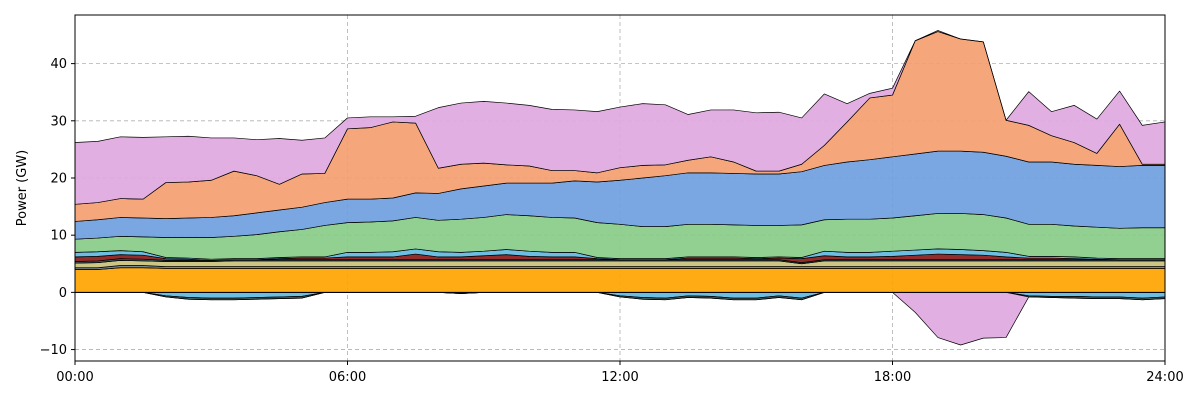 The image size is (1200, 400). What do you see at coordinates (63, 293) in the screenshot?
I see `y-tick-label-1: 0` at bounding box center [63, 293].